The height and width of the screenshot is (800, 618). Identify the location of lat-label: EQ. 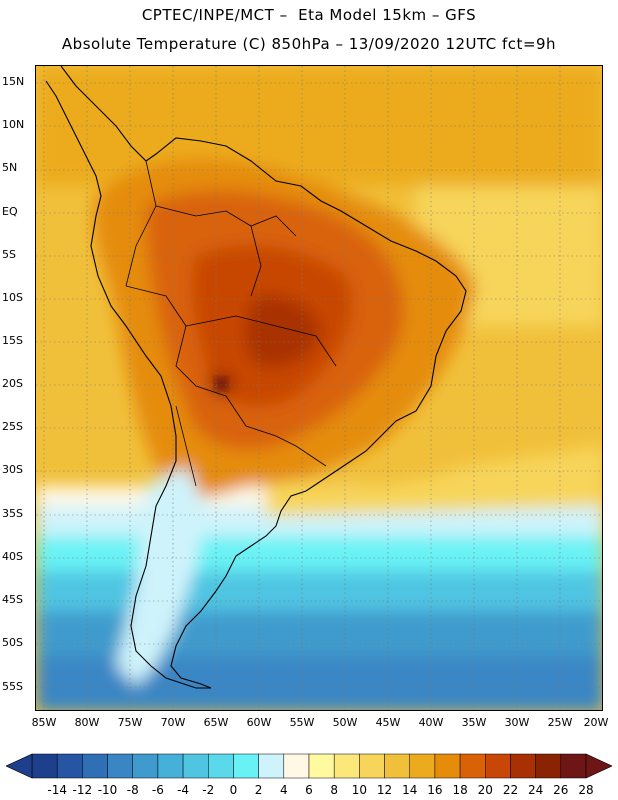
(10, 211).